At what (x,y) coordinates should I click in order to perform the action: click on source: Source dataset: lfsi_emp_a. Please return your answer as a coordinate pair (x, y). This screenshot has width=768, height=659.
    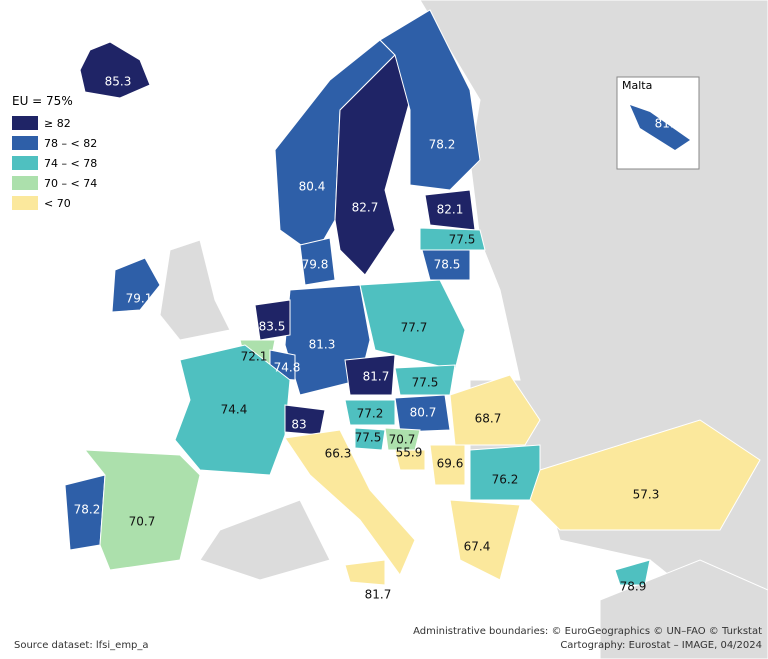
    Looking at the image, I should click on (81, 645).